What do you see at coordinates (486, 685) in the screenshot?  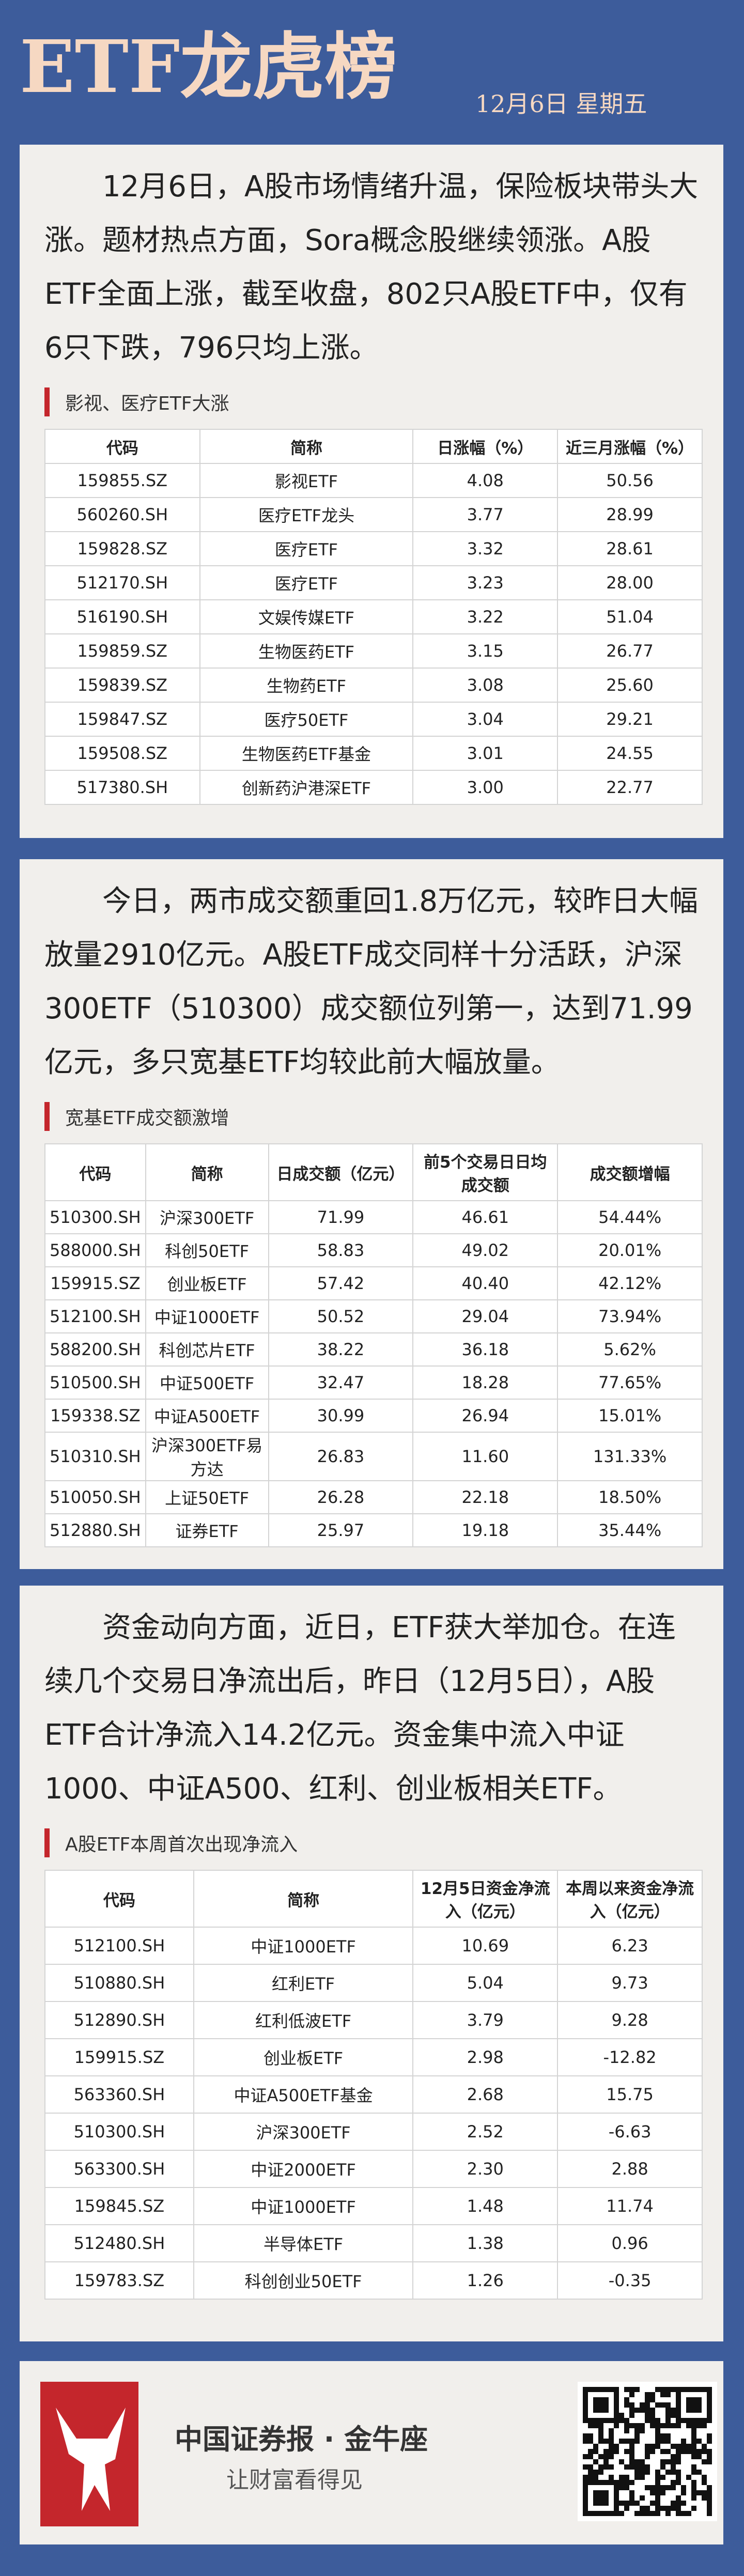 I see `table-cell: 3.08` at bounding box center [486, 685].